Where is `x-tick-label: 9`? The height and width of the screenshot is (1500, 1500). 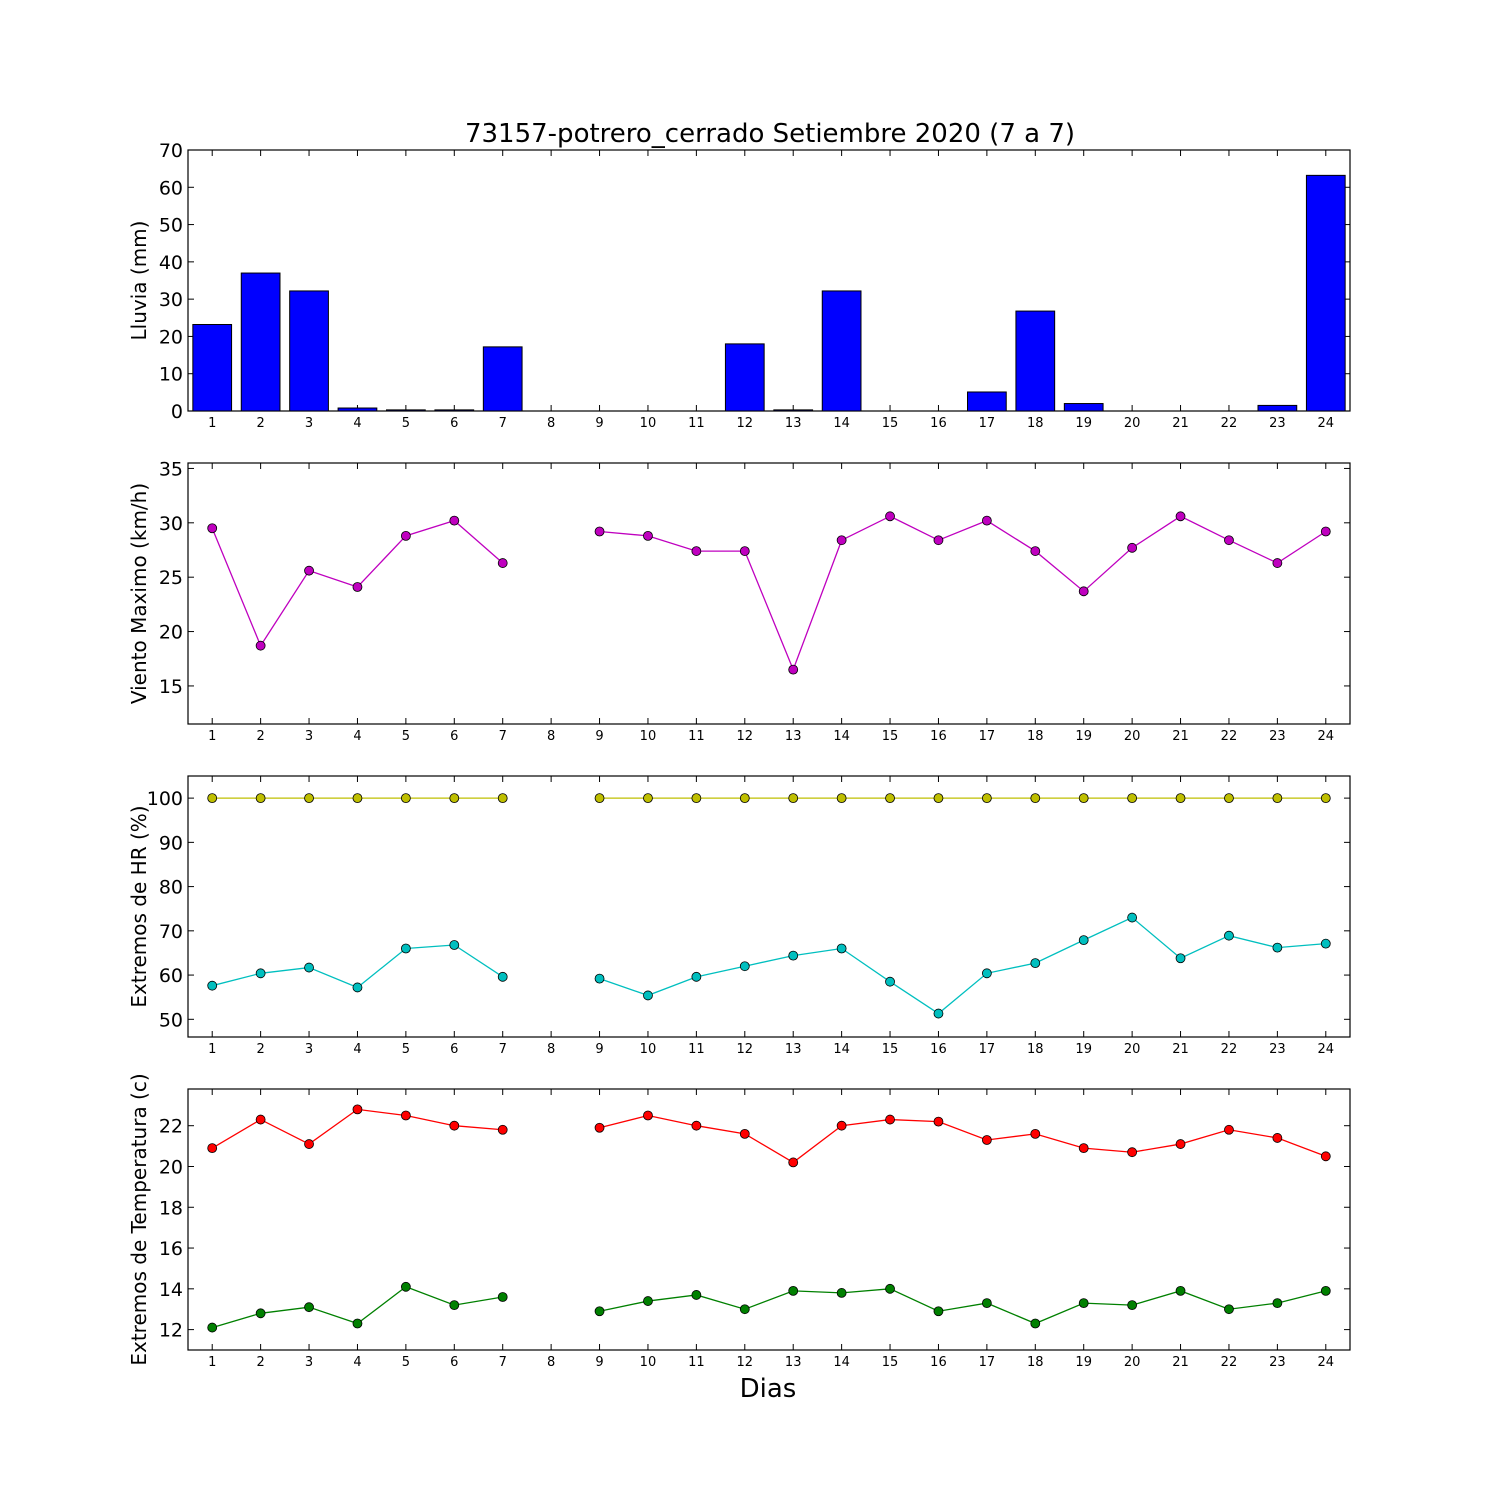 x-tick-label: 9 is located at coordinates (599, 423).